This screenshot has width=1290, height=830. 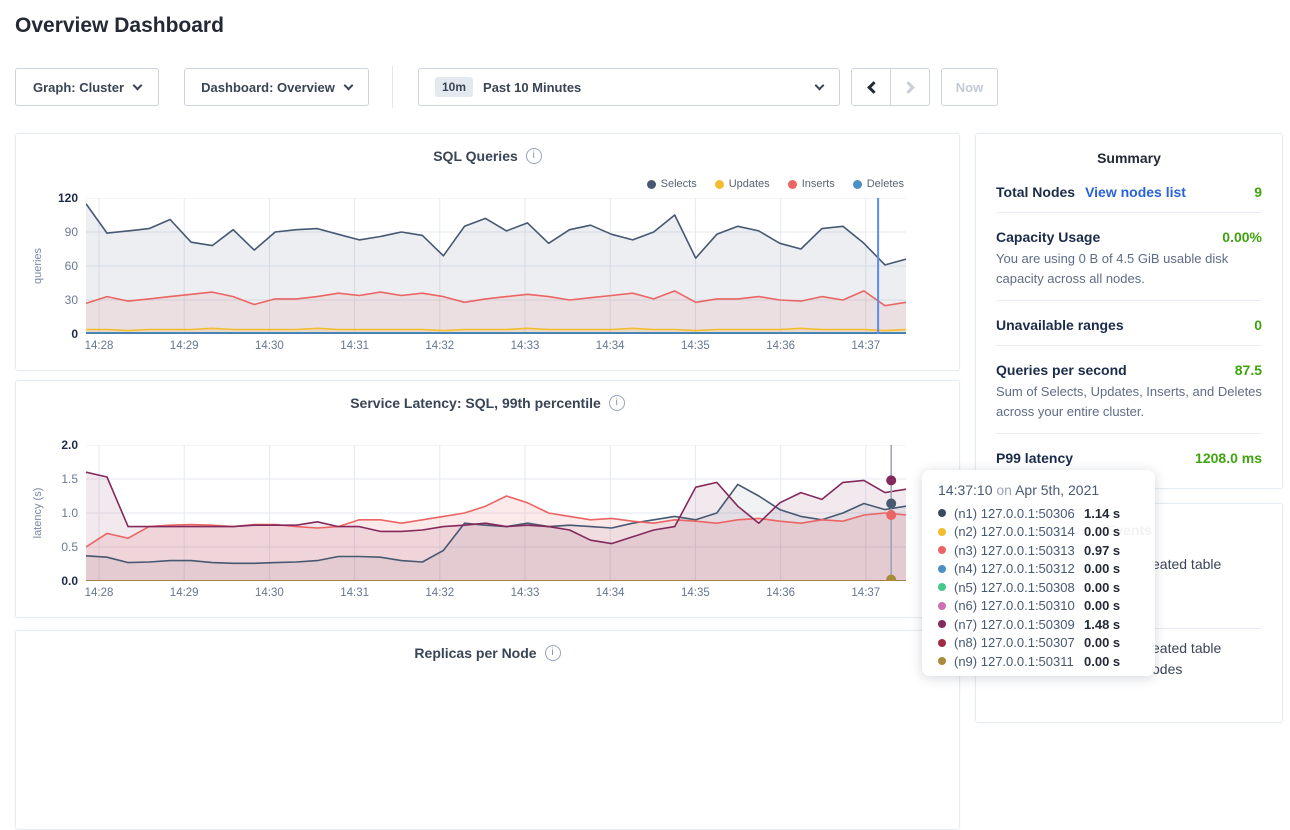 What do you see at coordinates (1248, 370) in the screenshot?
I see `summary-row-value: 87.5` at bounding box center [1248, 370].